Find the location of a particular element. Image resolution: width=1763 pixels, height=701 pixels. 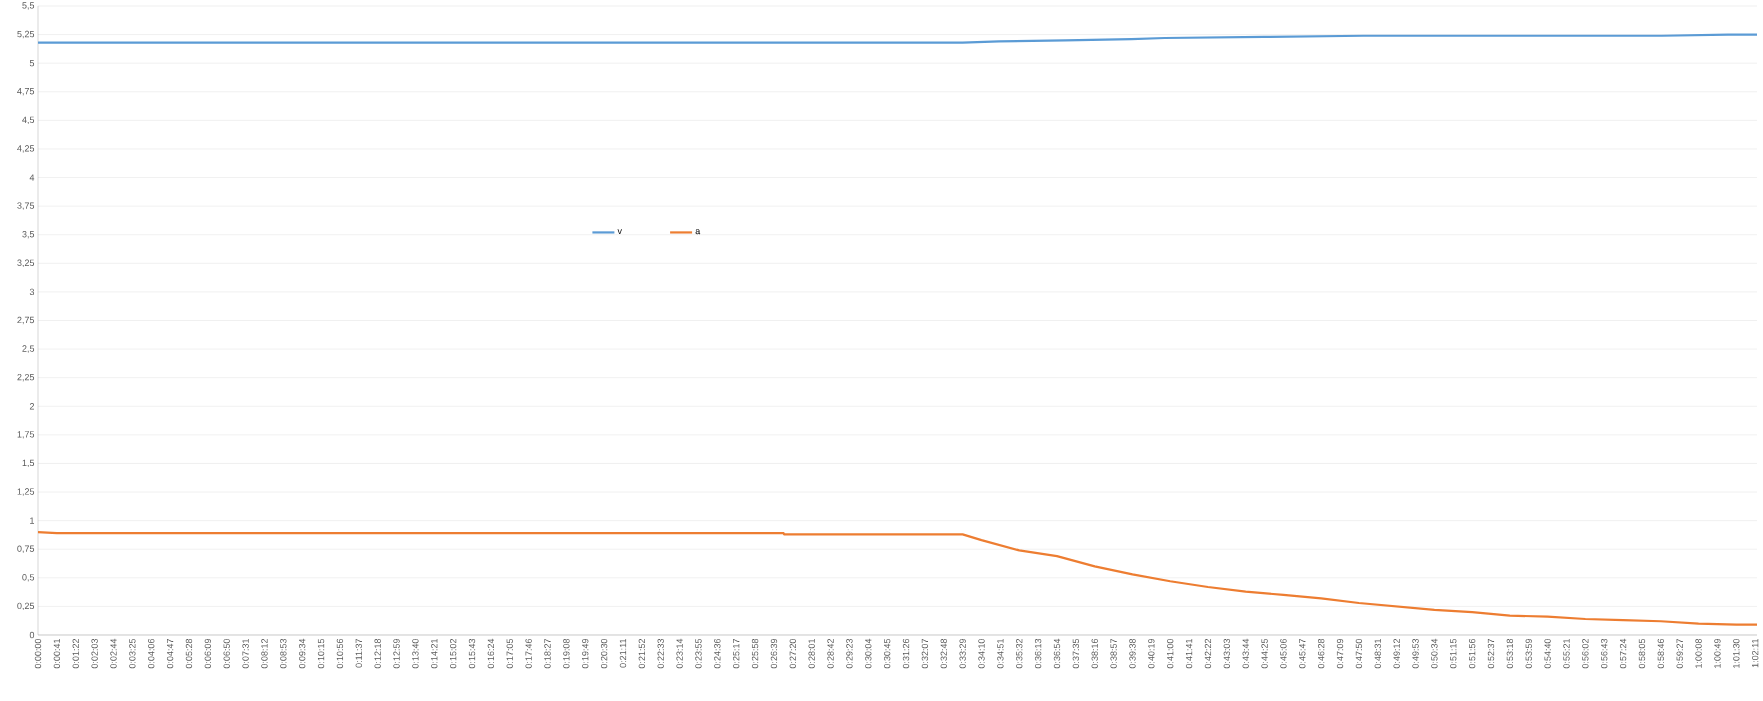

x-tick-label: 0:01:22 is located at coordinates (75, 653).